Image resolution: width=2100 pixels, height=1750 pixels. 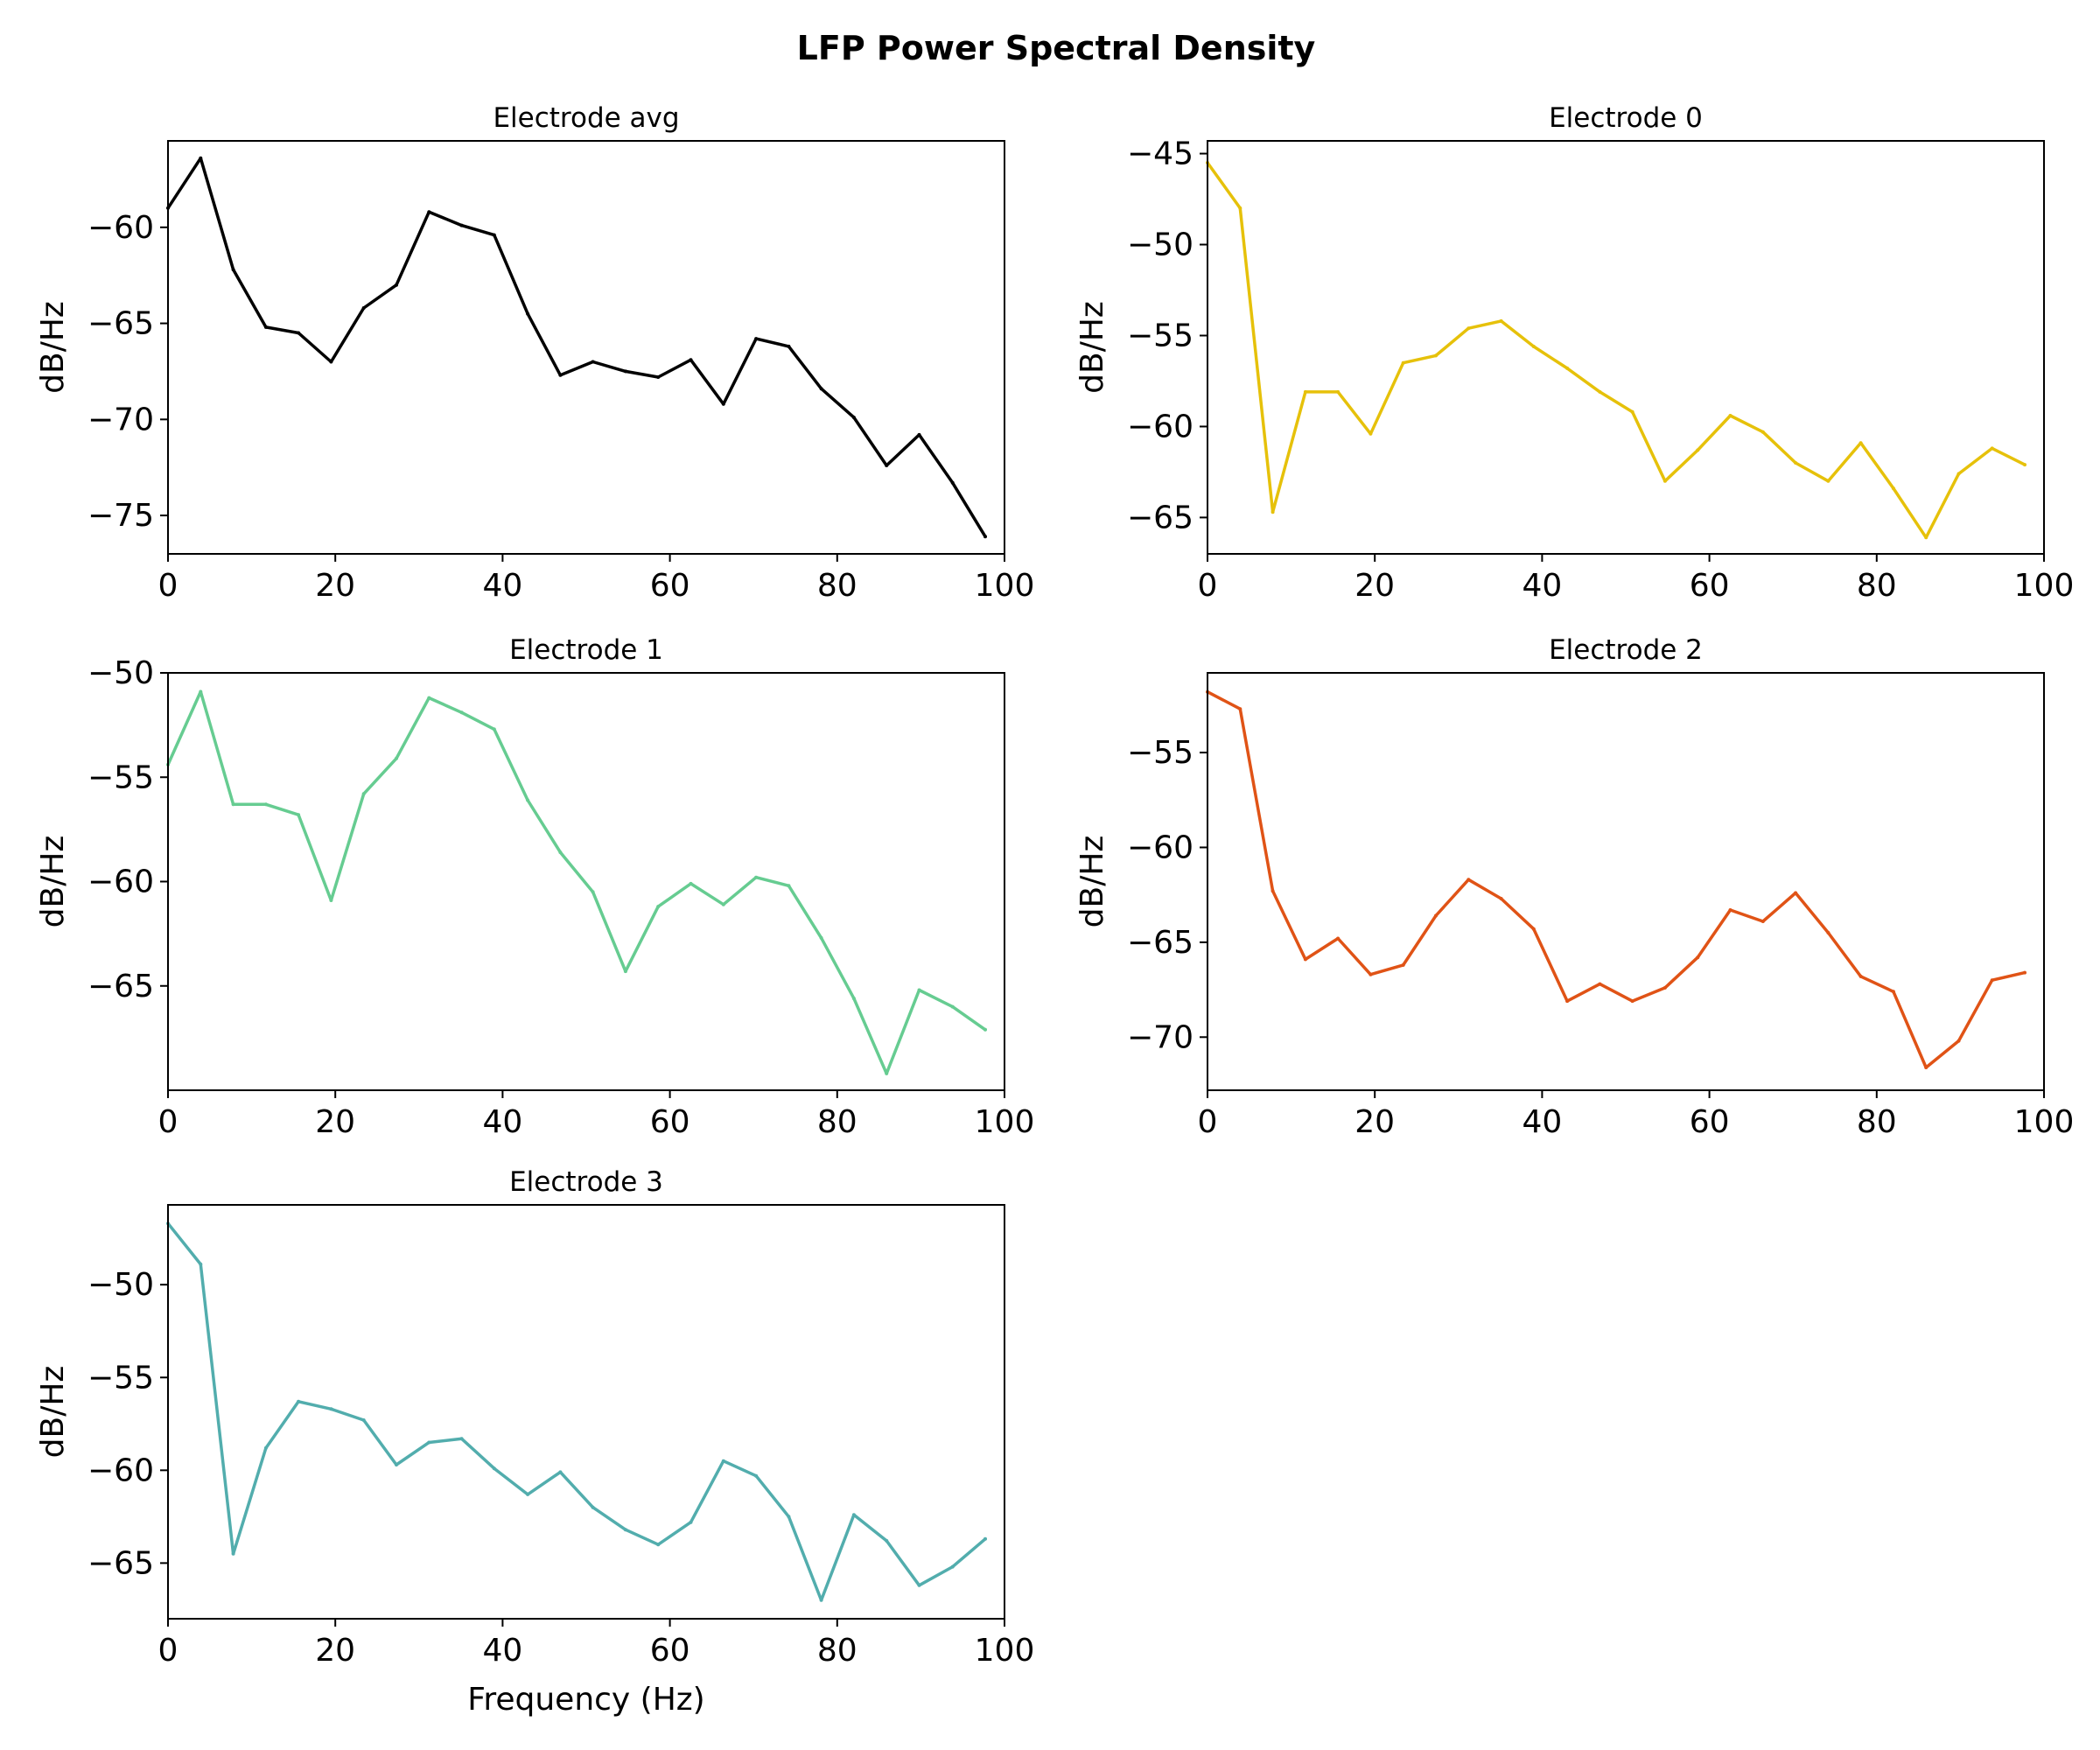 What do you see at coordinates (586, 118) in the screenshot?
I see `panel-title: Electrode avg` at bounding box center [586, 118].